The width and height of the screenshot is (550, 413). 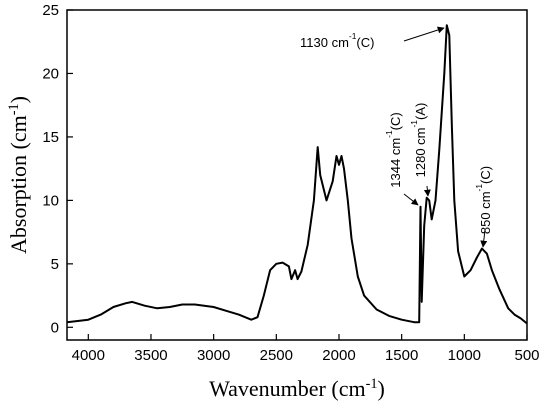 I want to click on y-tick-label: 25, so click(x=50, y=10).